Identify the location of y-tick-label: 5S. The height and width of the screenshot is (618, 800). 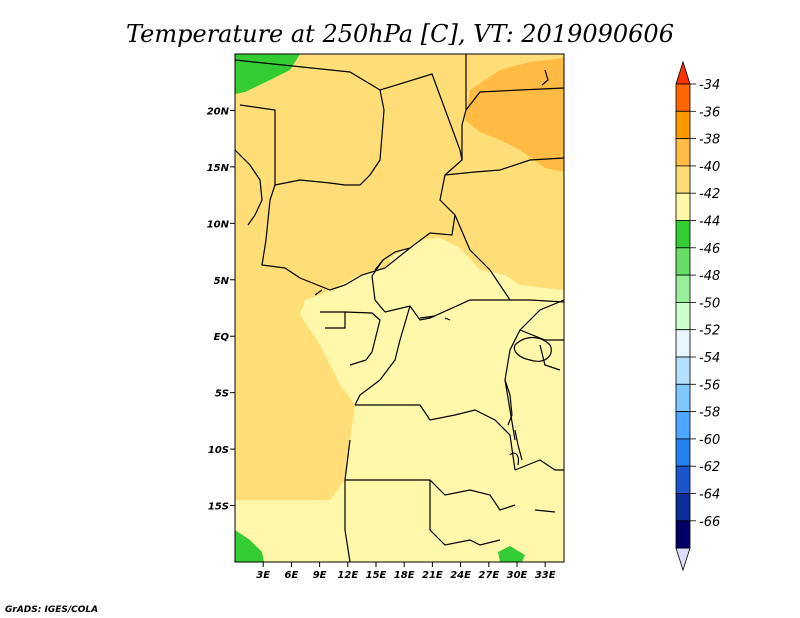
(222, 394).